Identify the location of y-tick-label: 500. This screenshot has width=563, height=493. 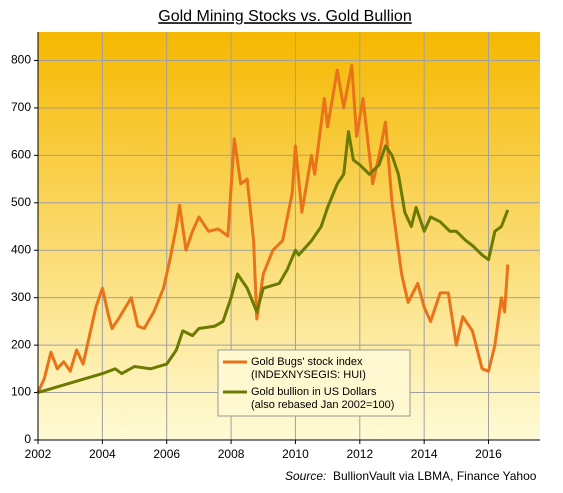
(21, 202).